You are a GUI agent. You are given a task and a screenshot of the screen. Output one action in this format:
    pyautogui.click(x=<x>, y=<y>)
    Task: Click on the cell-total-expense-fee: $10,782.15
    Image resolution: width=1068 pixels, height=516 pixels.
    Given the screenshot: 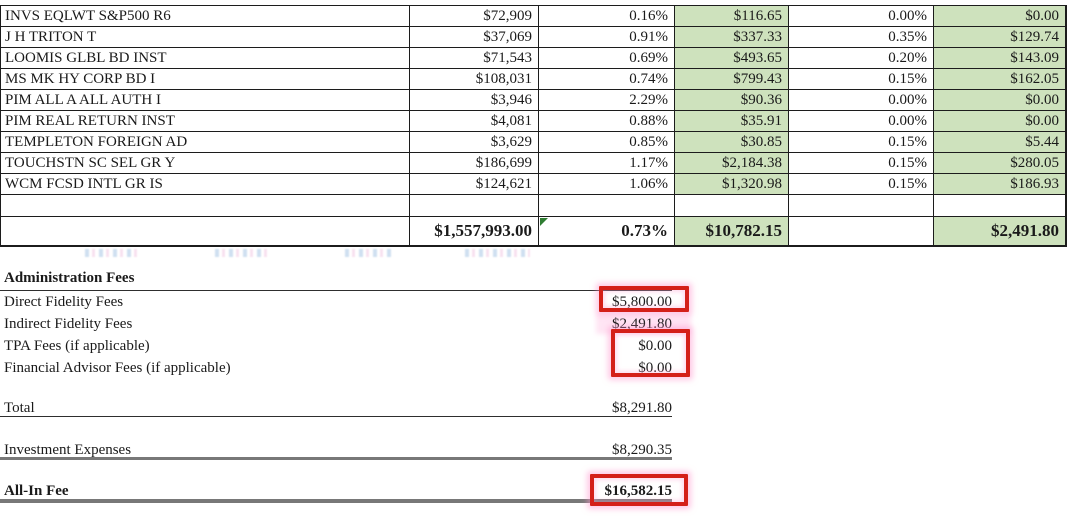 What is the action you would take?
    pyautogui.click(x=732, y=231)
    